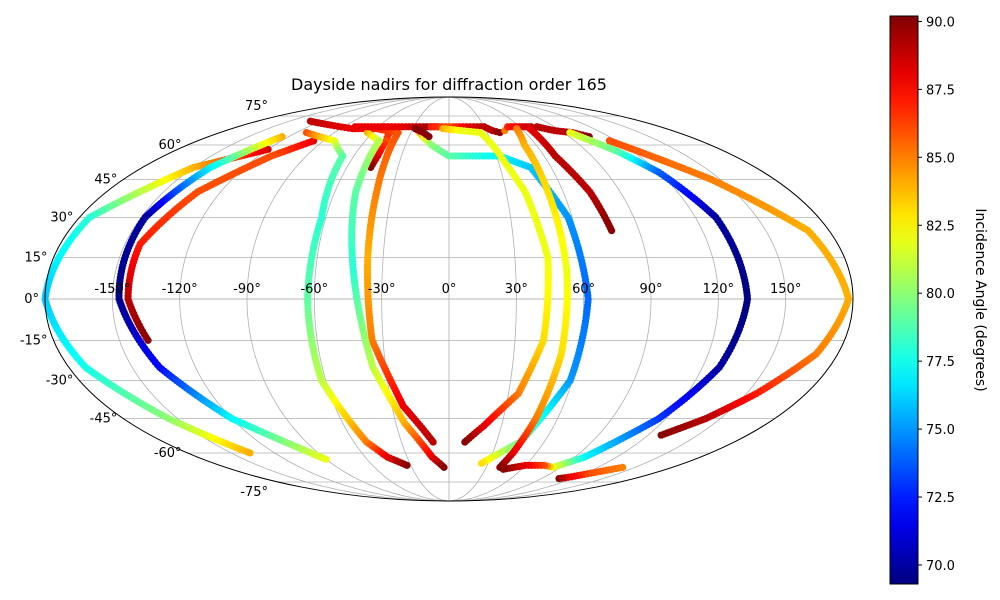 Image resolution: width=1000 pixels, height=600 pixels. Describe the element at coordinates (449, 84) in the screenshot. I see `chart-title: Dayside nadirs for diffraction order 165` at that location.